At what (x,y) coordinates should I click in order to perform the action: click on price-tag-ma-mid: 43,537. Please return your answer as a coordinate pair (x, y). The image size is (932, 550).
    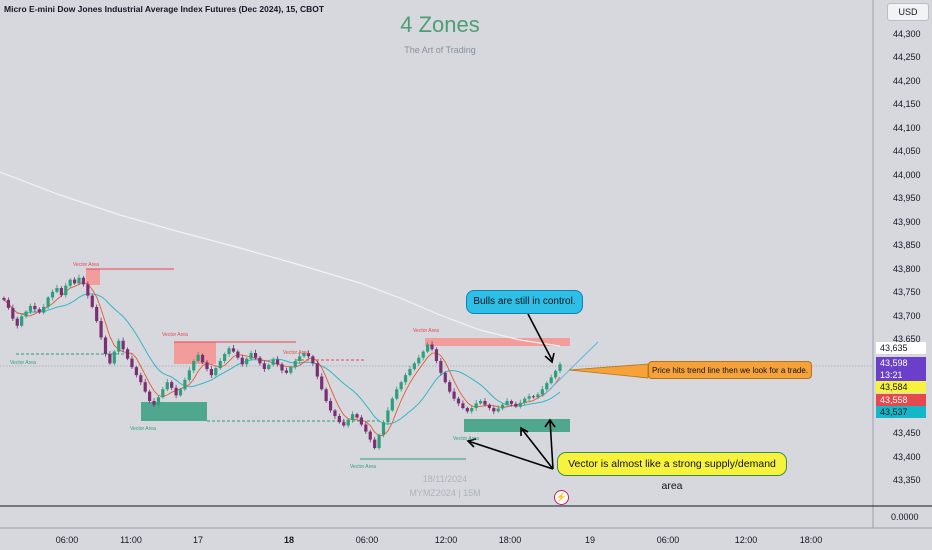
    Looking at the image, I should click on (901, 412).